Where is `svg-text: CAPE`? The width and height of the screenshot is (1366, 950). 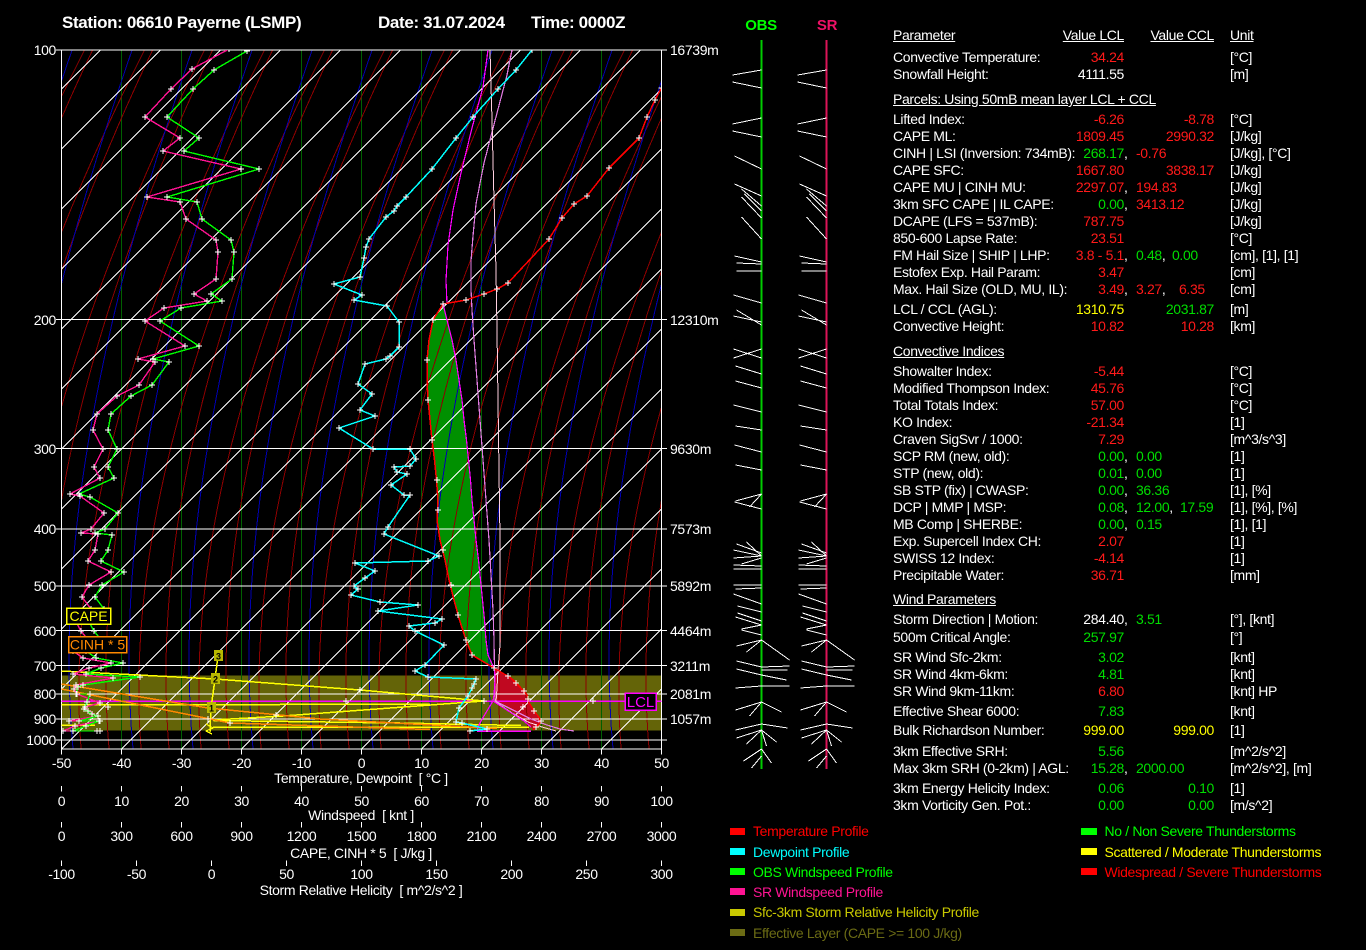 svg-text: CAPE is located at coordinates (88, 616).